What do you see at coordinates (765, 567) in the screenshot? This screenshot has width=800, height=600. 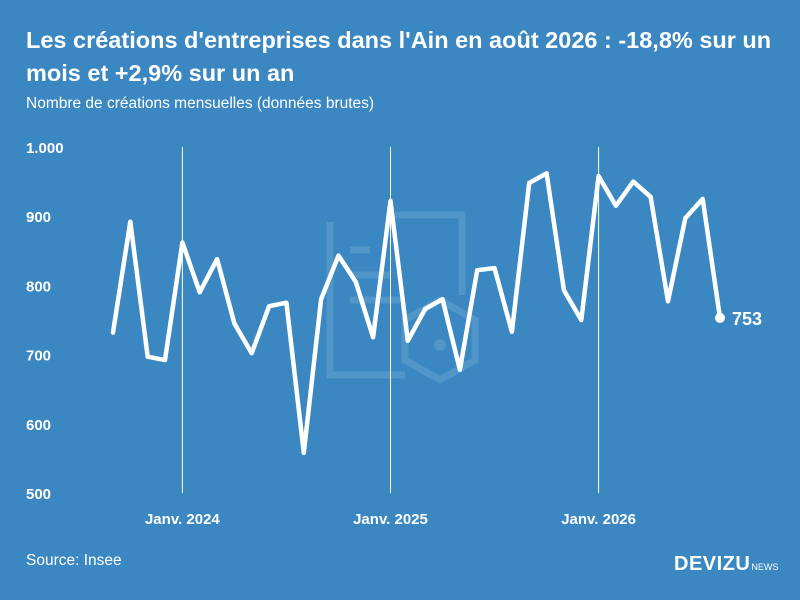 I see `brand-suffix: NEWS` at bounding box center [765, 567].